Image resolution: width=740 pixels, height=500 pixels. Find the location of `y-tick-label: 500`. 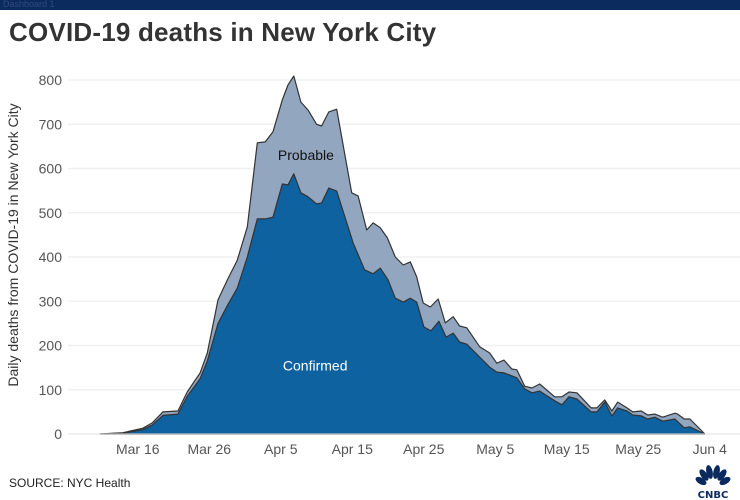

y-tick-label: 500 is located at coordinates (51, 213).